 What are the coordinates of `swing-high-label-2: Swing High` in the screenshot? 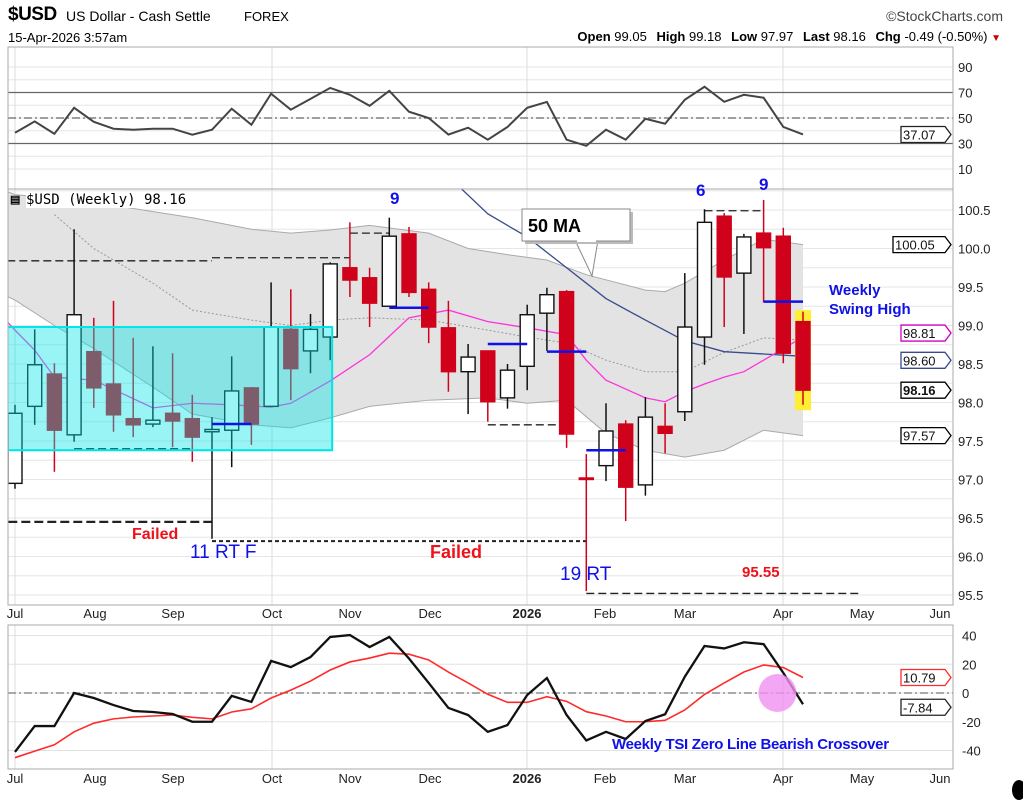 It's located at (870, 309).